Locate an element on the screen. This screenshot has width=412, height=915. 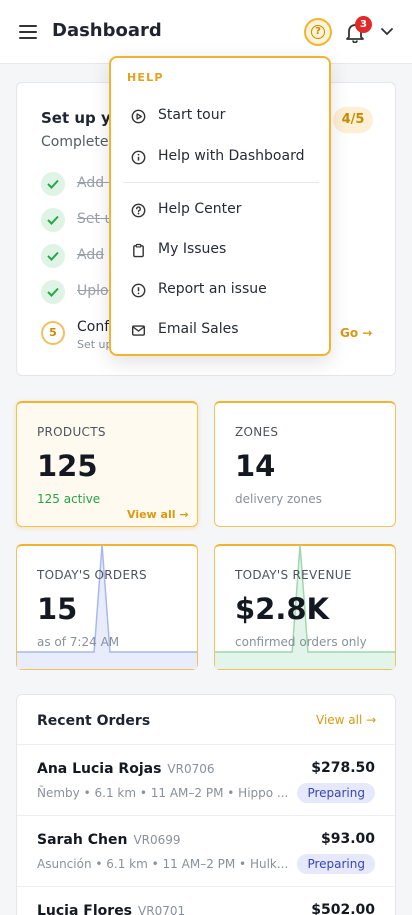
menu-item-label: Help with Dashboard is located at coordinates (231, 156).